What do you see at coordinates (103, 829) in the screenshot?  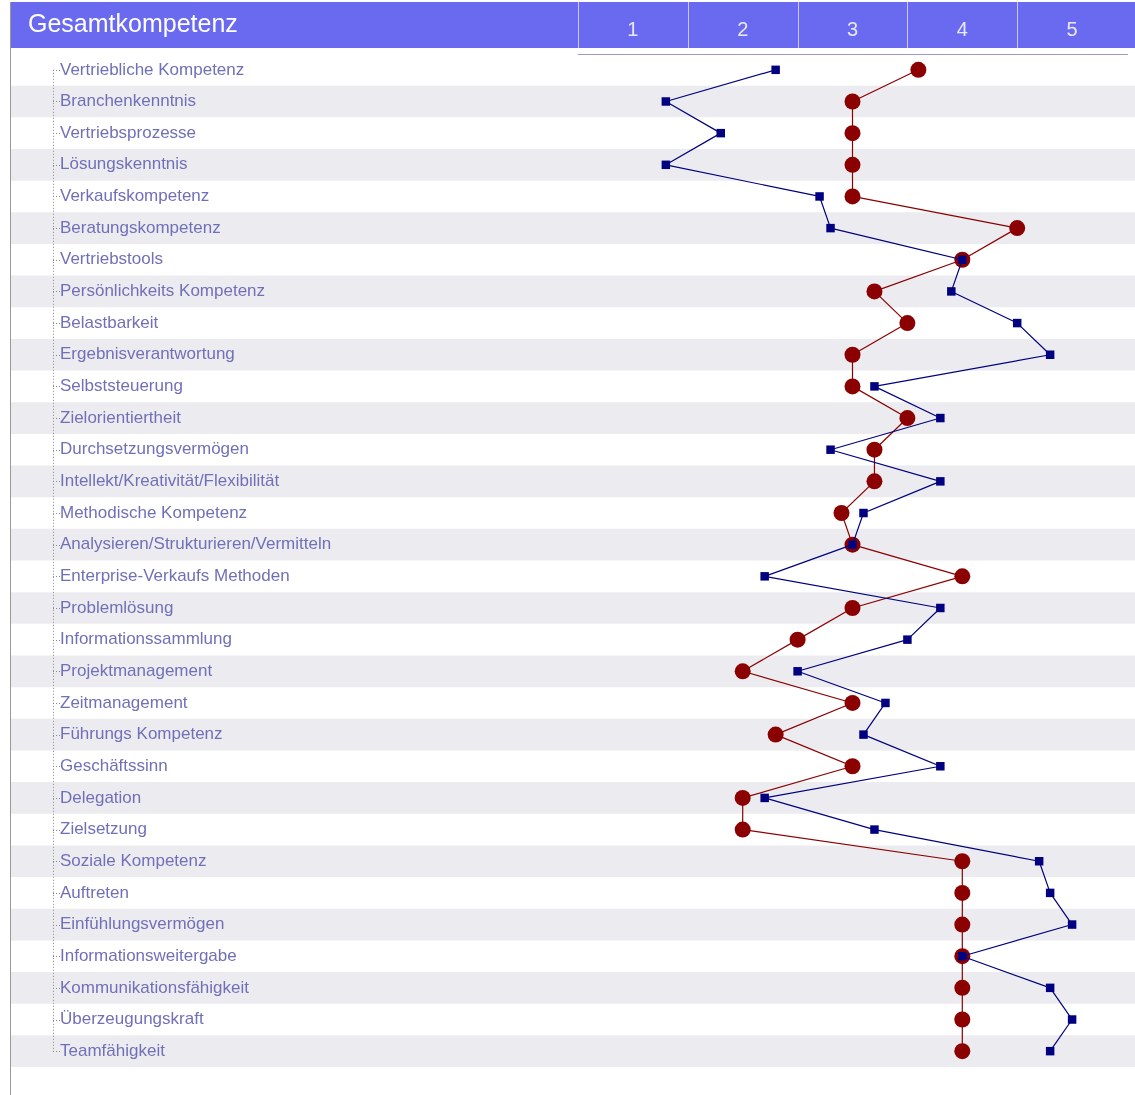 I see `y-tick-label: Zielsetzung` at bounding box center [103, 829].